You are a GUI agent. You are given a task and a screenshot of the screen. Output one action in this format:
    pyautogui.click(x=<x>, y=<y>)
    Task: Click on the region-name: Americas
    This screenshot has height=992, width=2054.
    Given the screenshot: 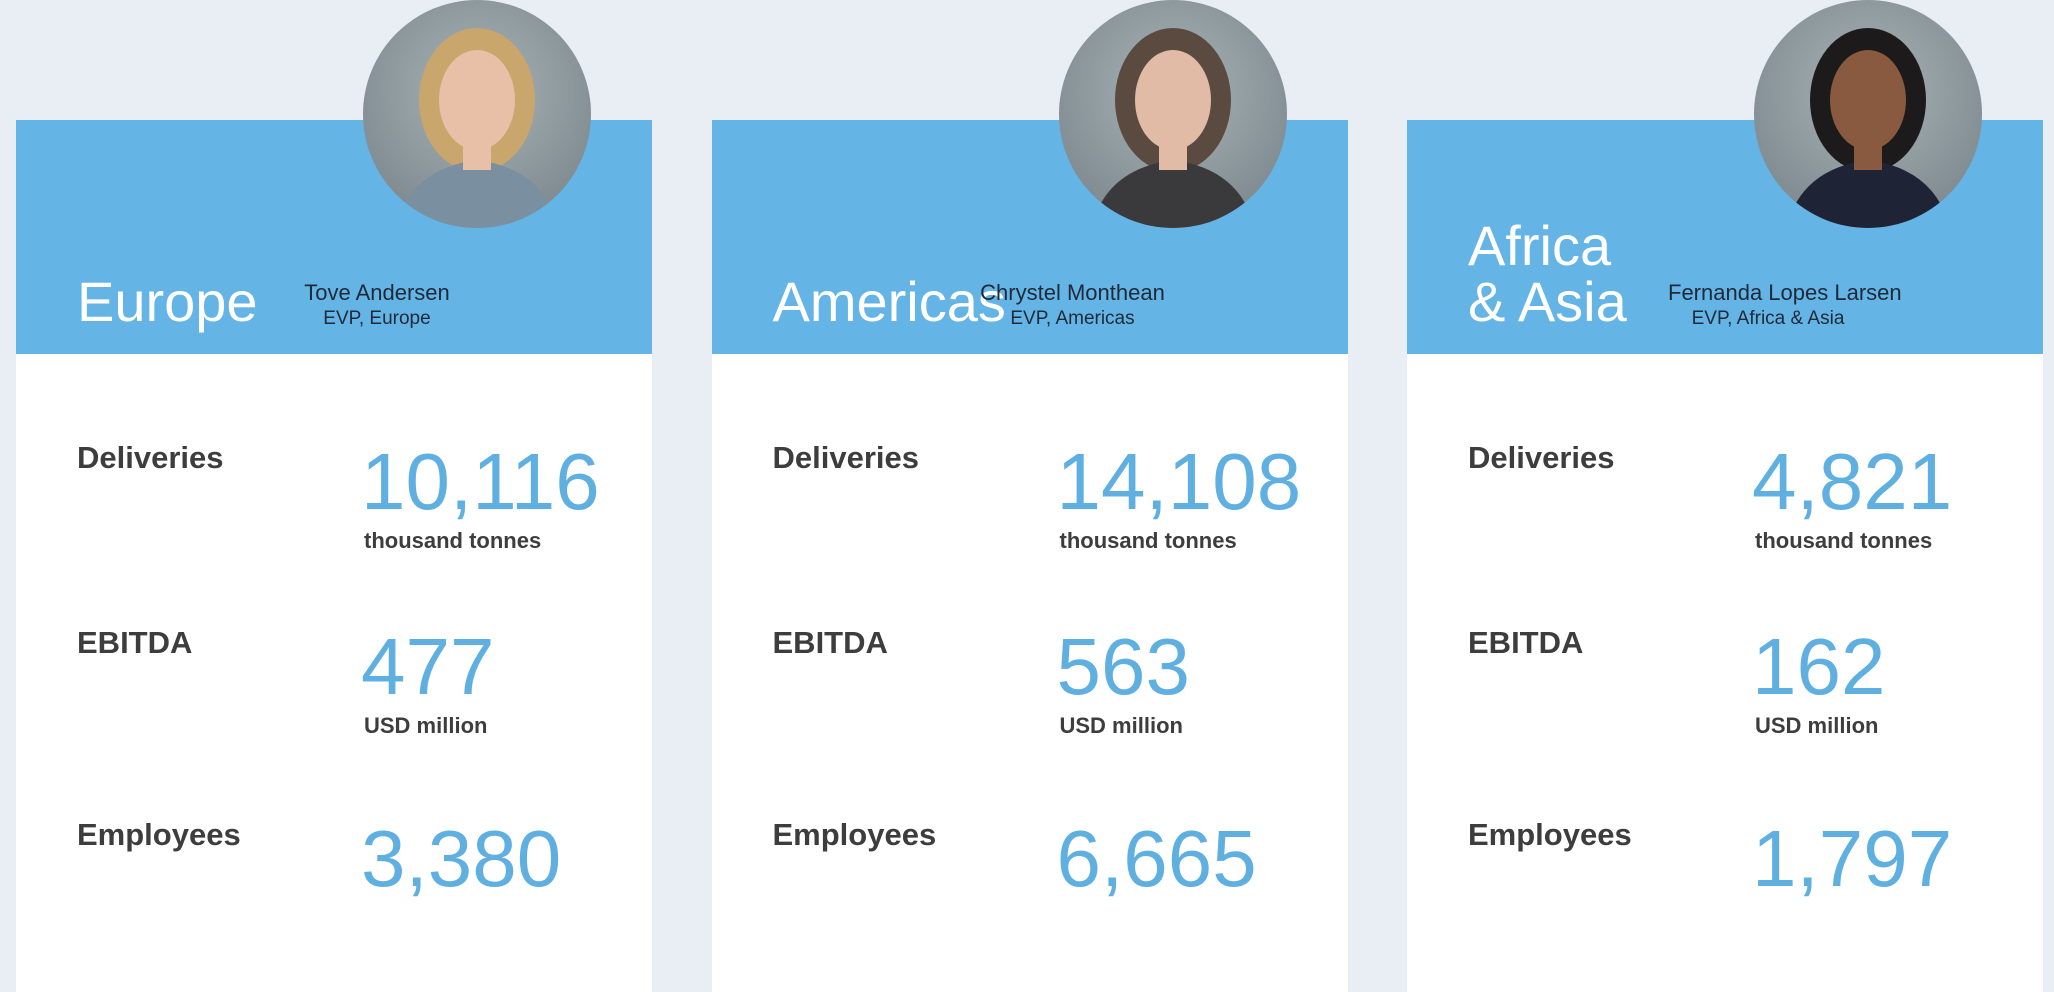 What is the action you would take?
    pyautogui.click(x=889, y=301)
    